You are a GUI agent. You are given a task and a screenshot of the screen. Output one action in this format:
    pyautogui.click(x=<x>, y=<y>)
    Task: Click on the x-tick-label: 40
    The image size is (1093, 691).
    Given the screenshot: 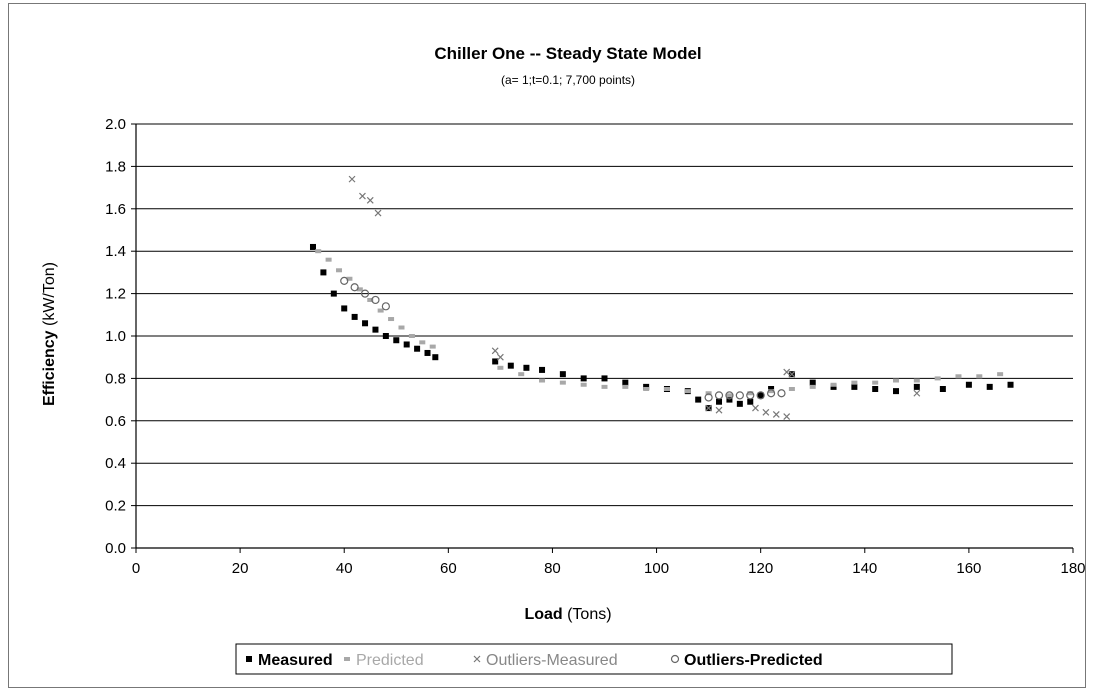 What is the action you would take?
    pyautogui.click(x=344, y=568)
    